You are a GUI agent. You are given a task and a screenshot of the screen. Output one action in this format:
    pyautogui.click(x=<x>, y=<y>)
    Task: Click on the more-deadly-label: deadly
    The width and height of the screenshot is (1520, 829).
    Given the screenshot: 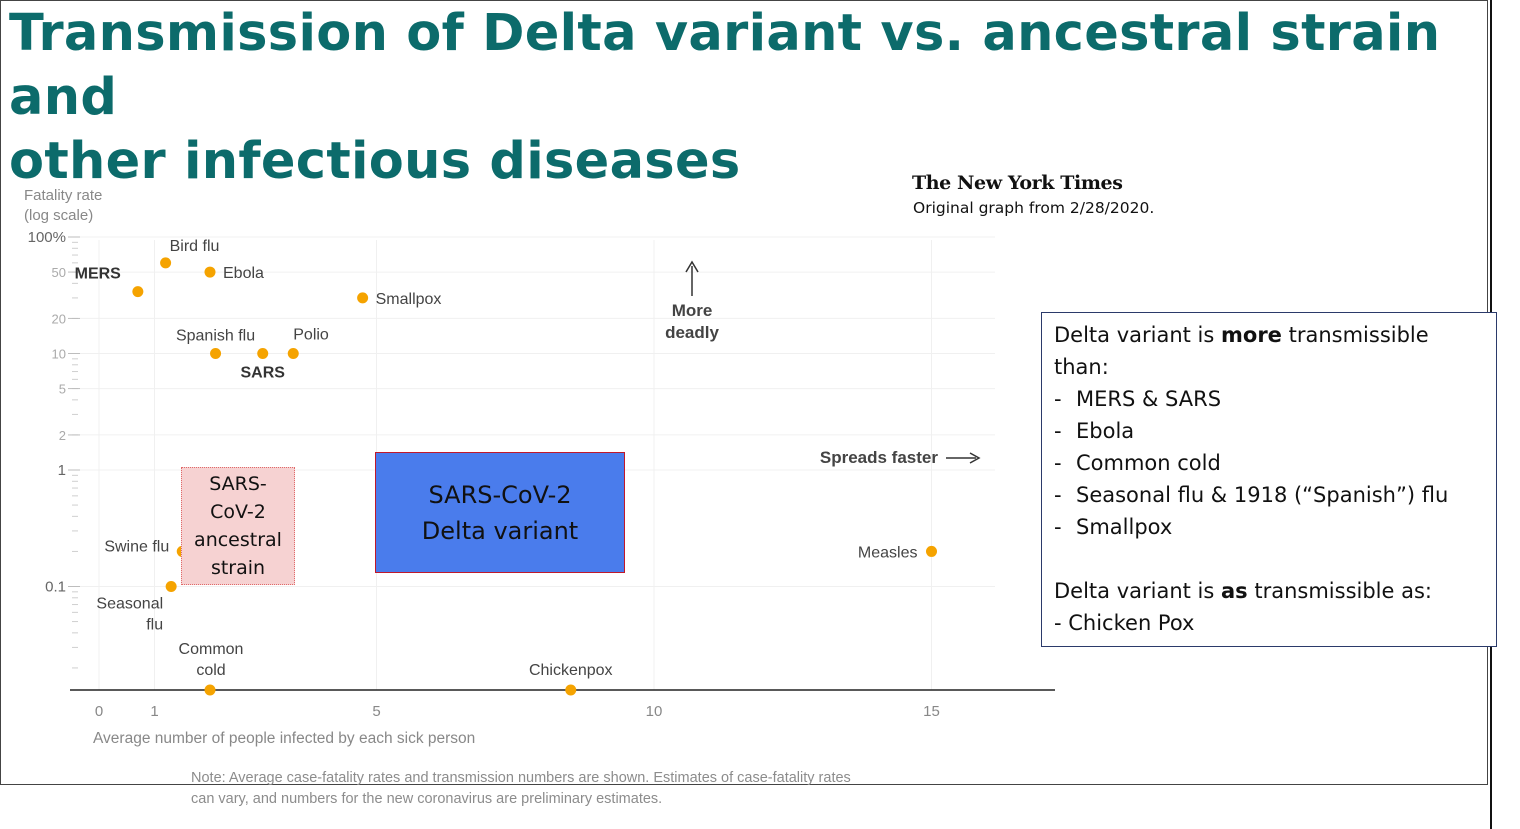 What is the action you would take?
    pyautogui.click(x=692, y=332)
    